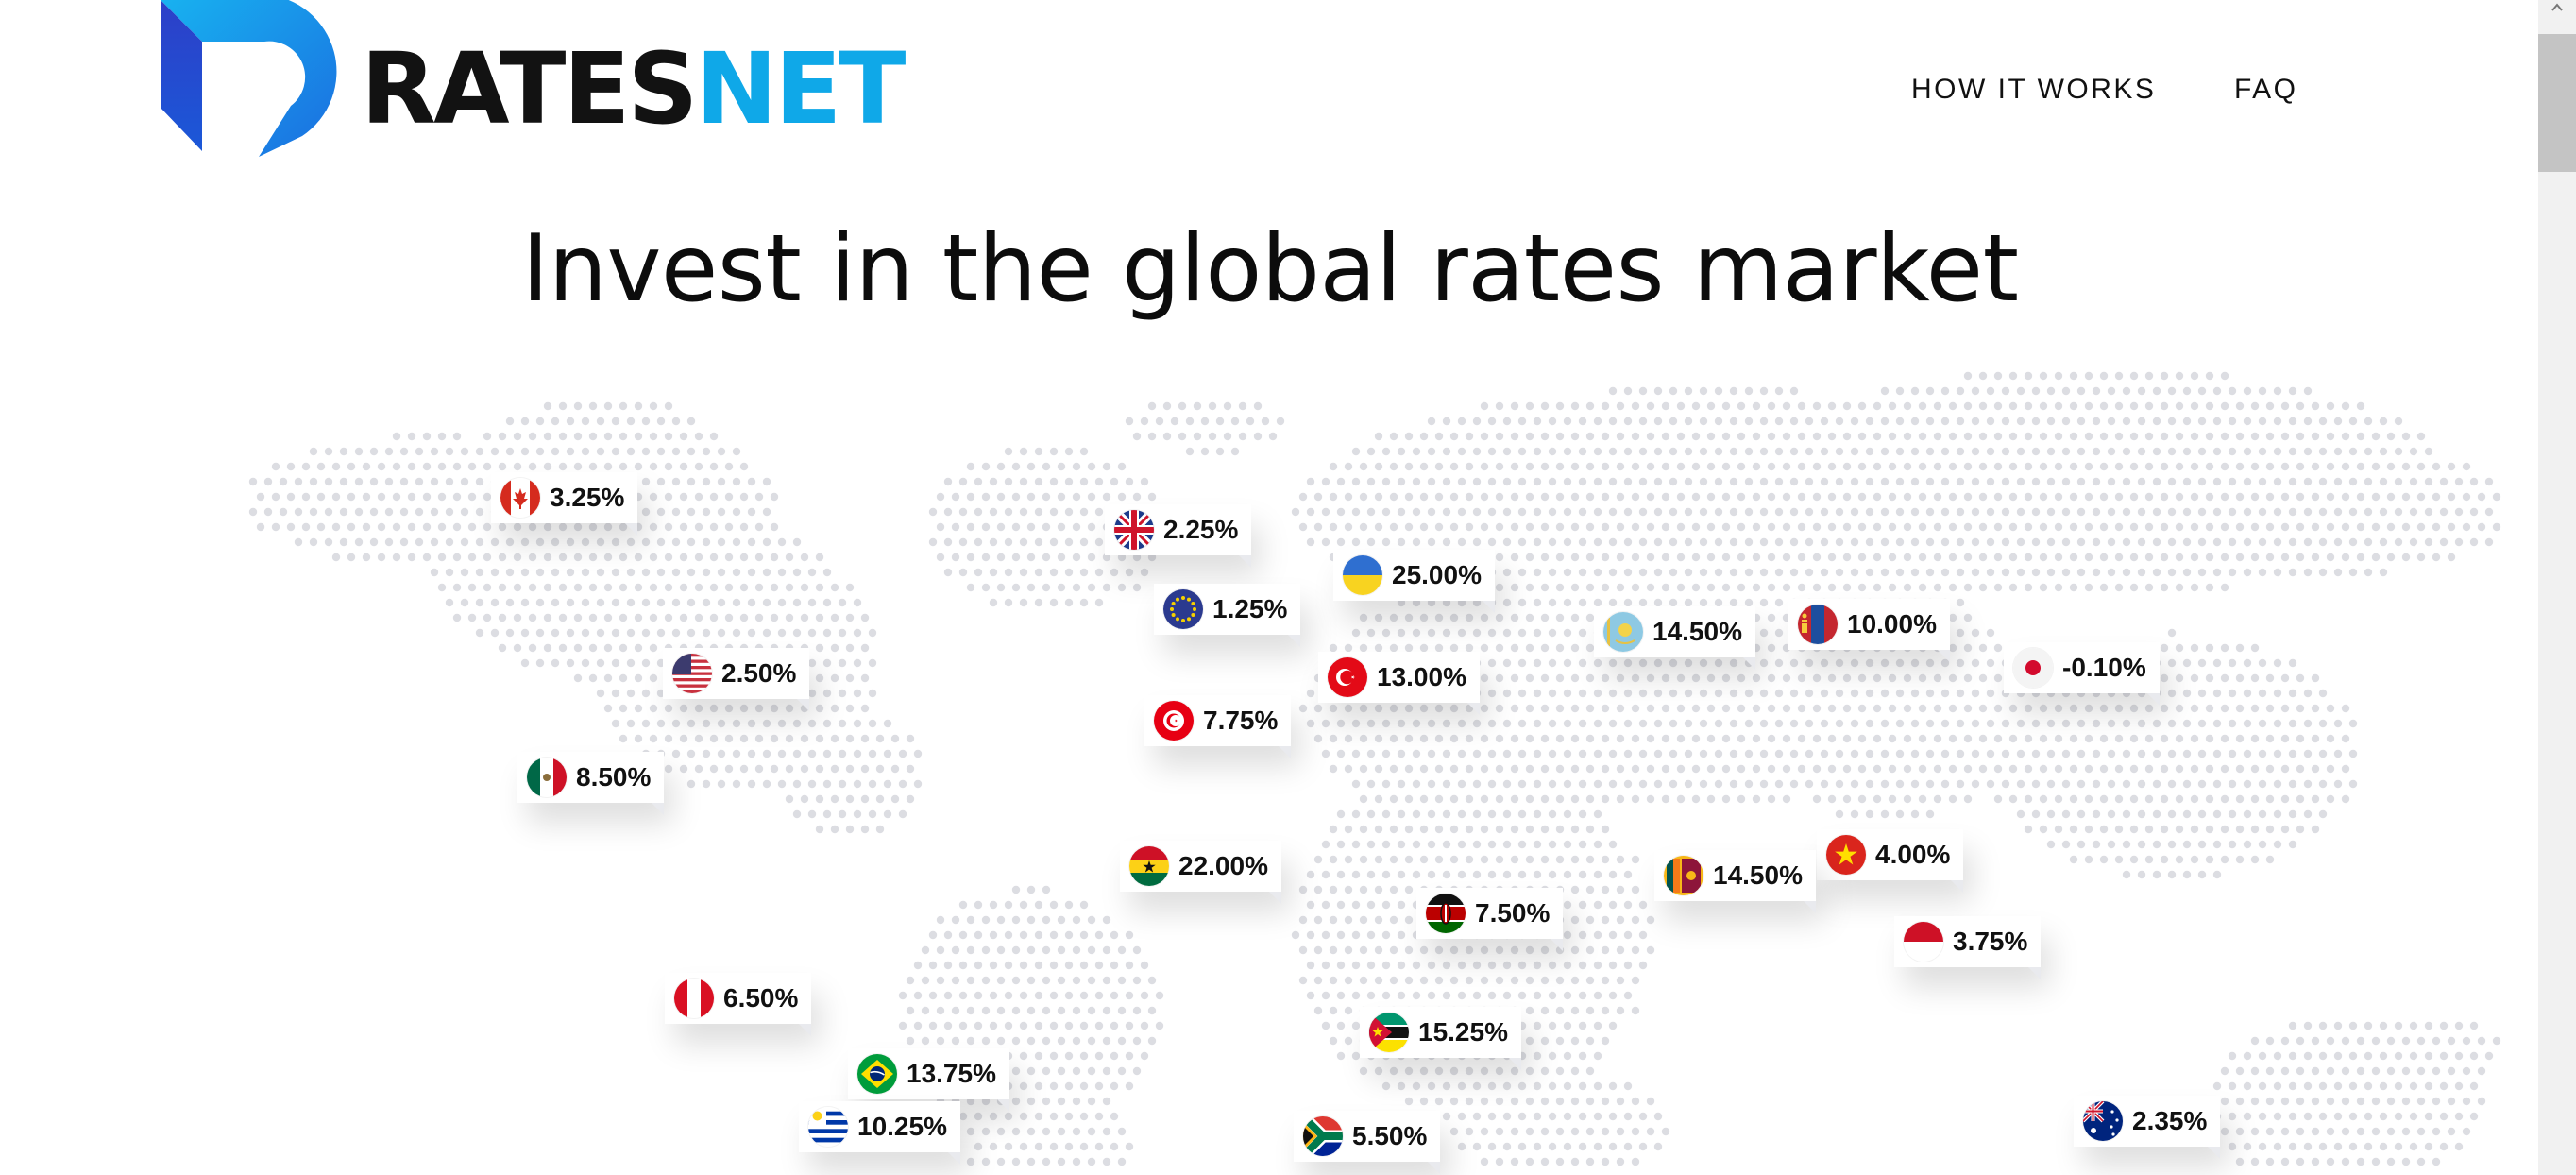  I want to click on rate-tag-kazakhstan: 14.50%, so click(1674, 638).